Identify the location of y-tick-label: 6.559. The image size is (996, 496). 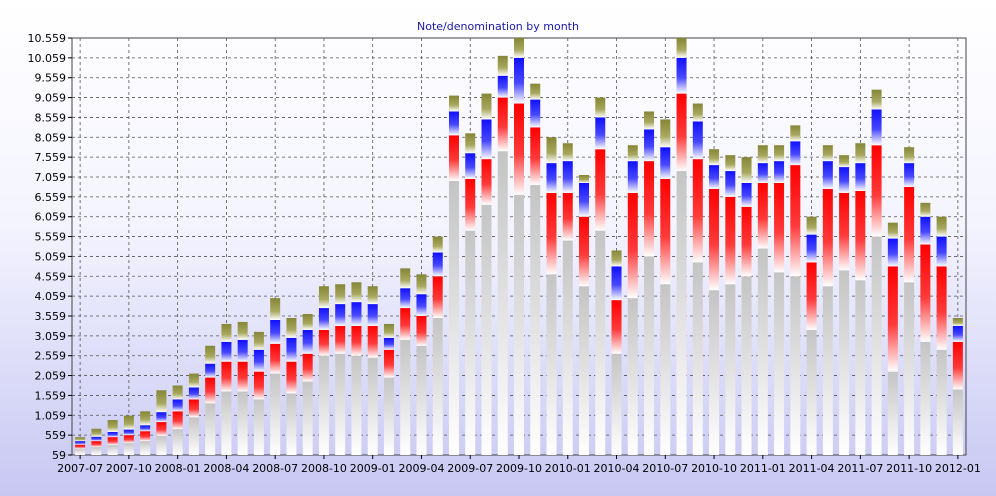
(51, 197).